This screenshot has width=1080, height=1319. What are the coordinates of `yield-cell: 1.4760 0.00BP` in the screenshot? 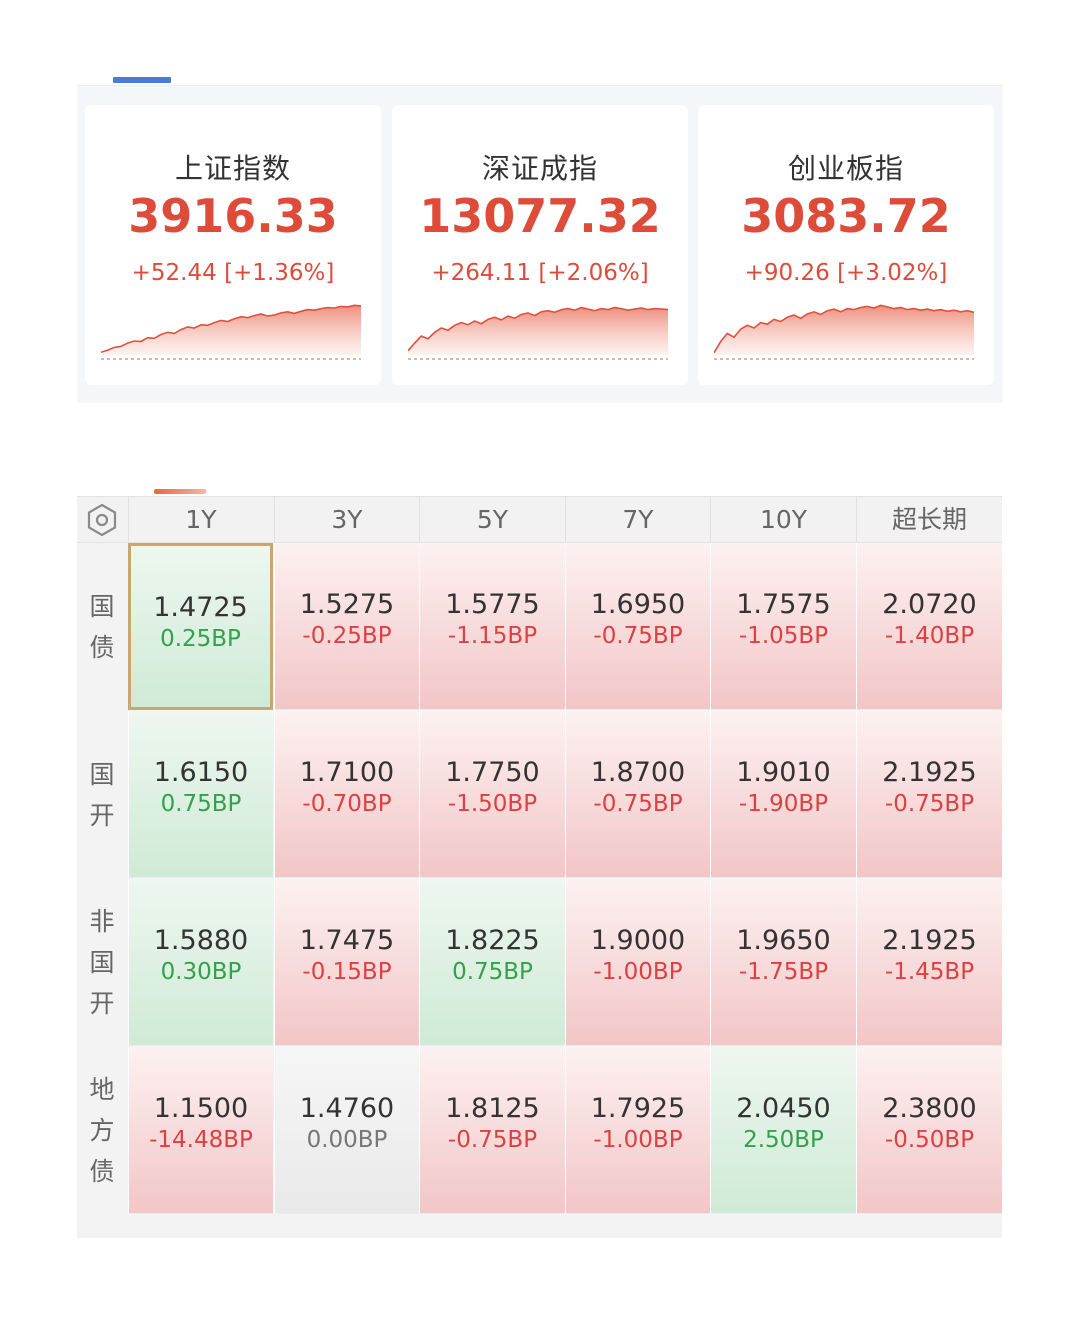 It's located at (346, 1130).